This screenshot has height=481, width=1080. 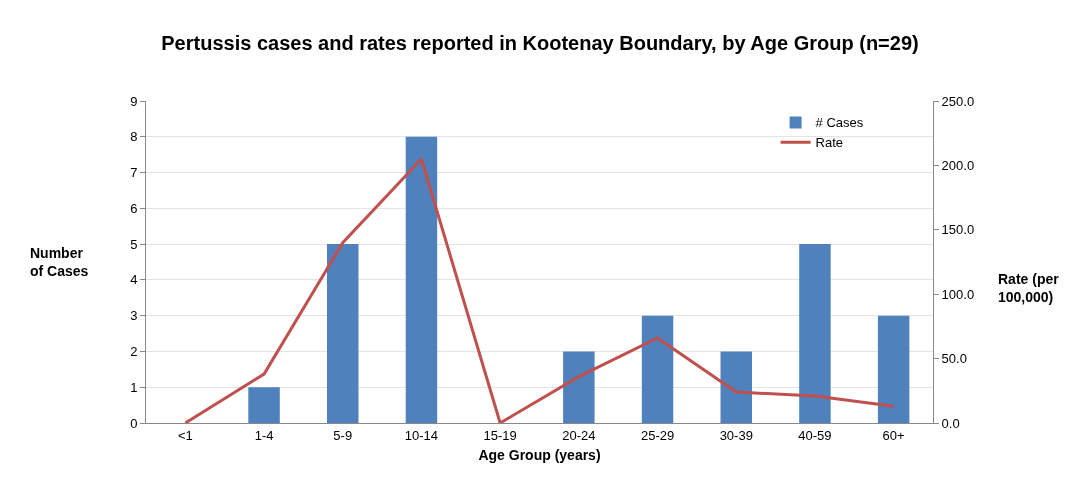 What do you see at coordinates (958, 165) in the screenshot?
I see `y2-tick-label: 200.0` at bounding box center [958, 165].